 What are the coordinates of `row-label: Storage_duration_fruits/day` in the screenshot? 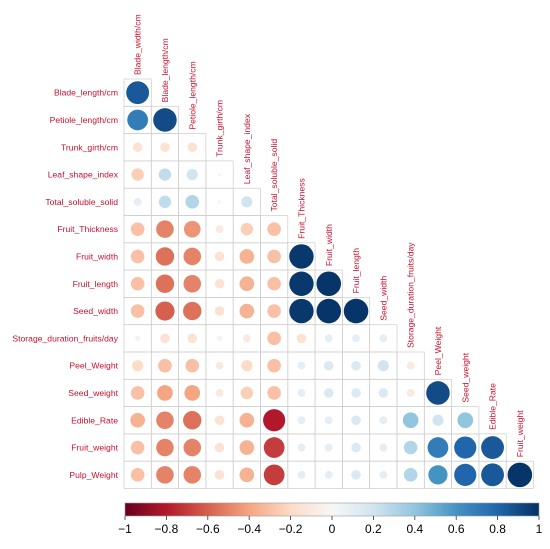 It's located at (65, 338).